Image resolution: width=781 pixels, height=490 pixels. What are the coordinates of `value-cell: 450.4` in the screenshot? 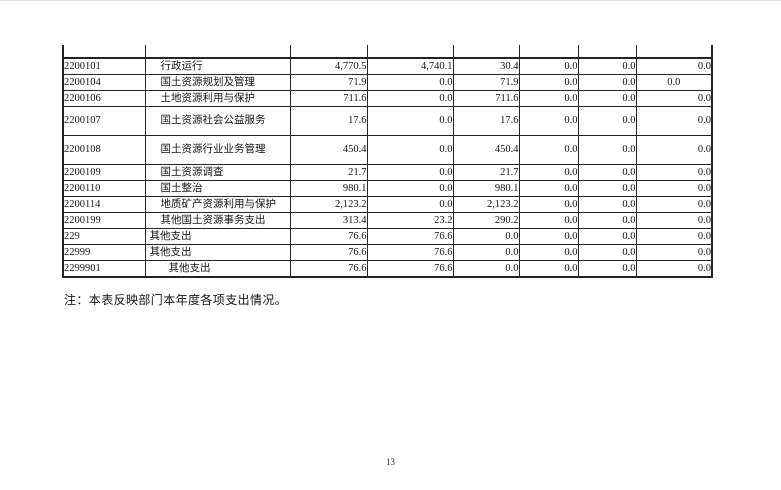 It's located at (328, 150).